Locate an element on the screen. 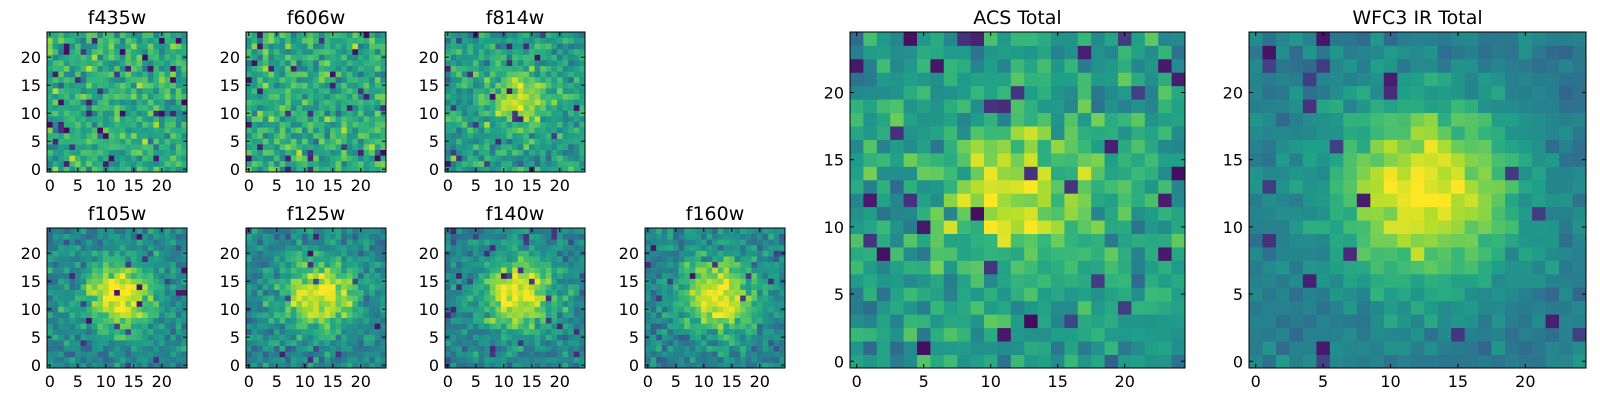 This screenshot has width=1600, height=400. panel-title: f160w is located at coordinates (715, 214).